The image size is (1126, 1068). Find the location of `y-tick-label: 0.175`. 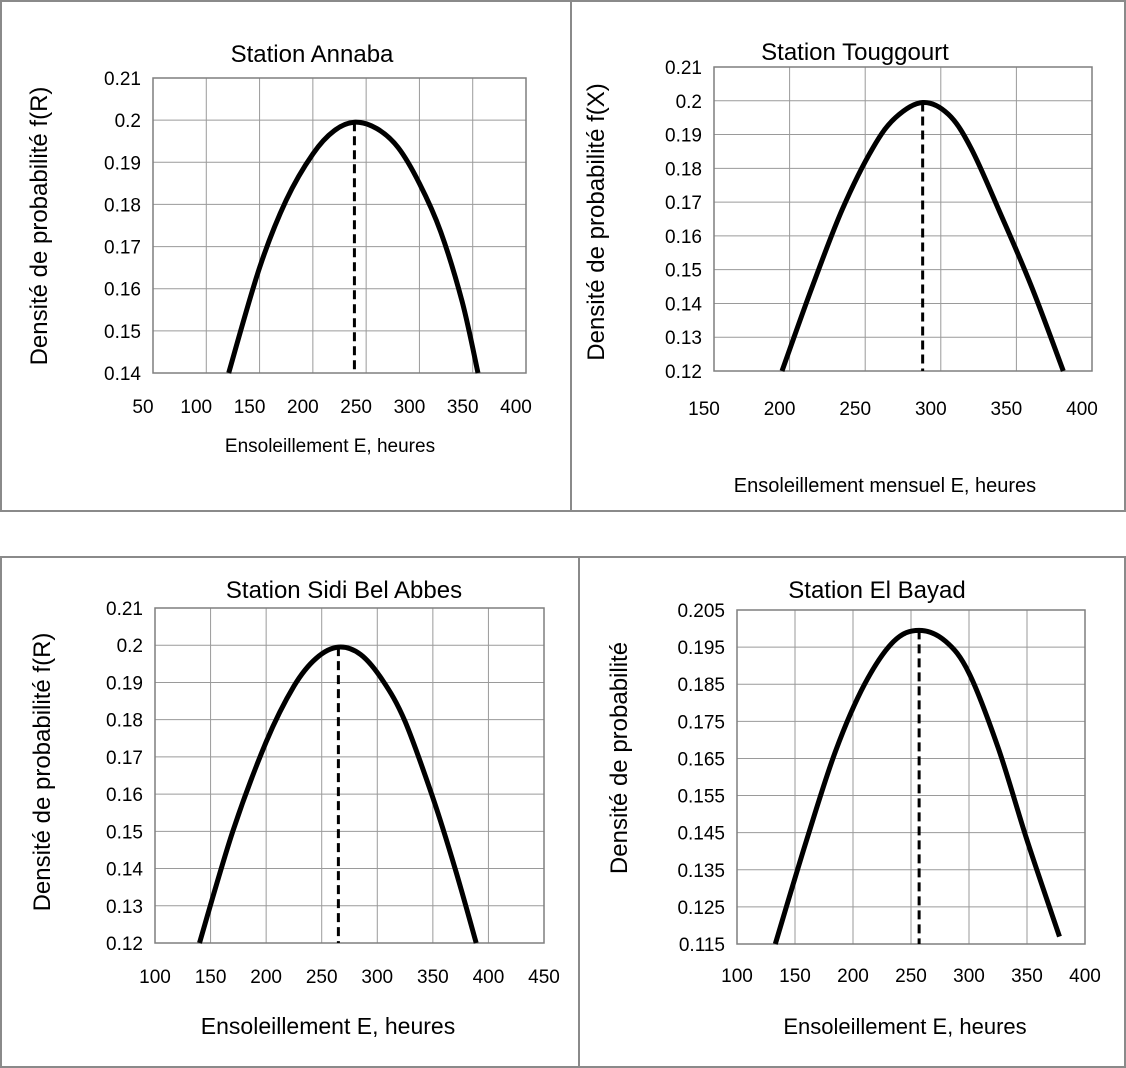

y-tick-label: 0.175 is located at coordinates (701, 722).